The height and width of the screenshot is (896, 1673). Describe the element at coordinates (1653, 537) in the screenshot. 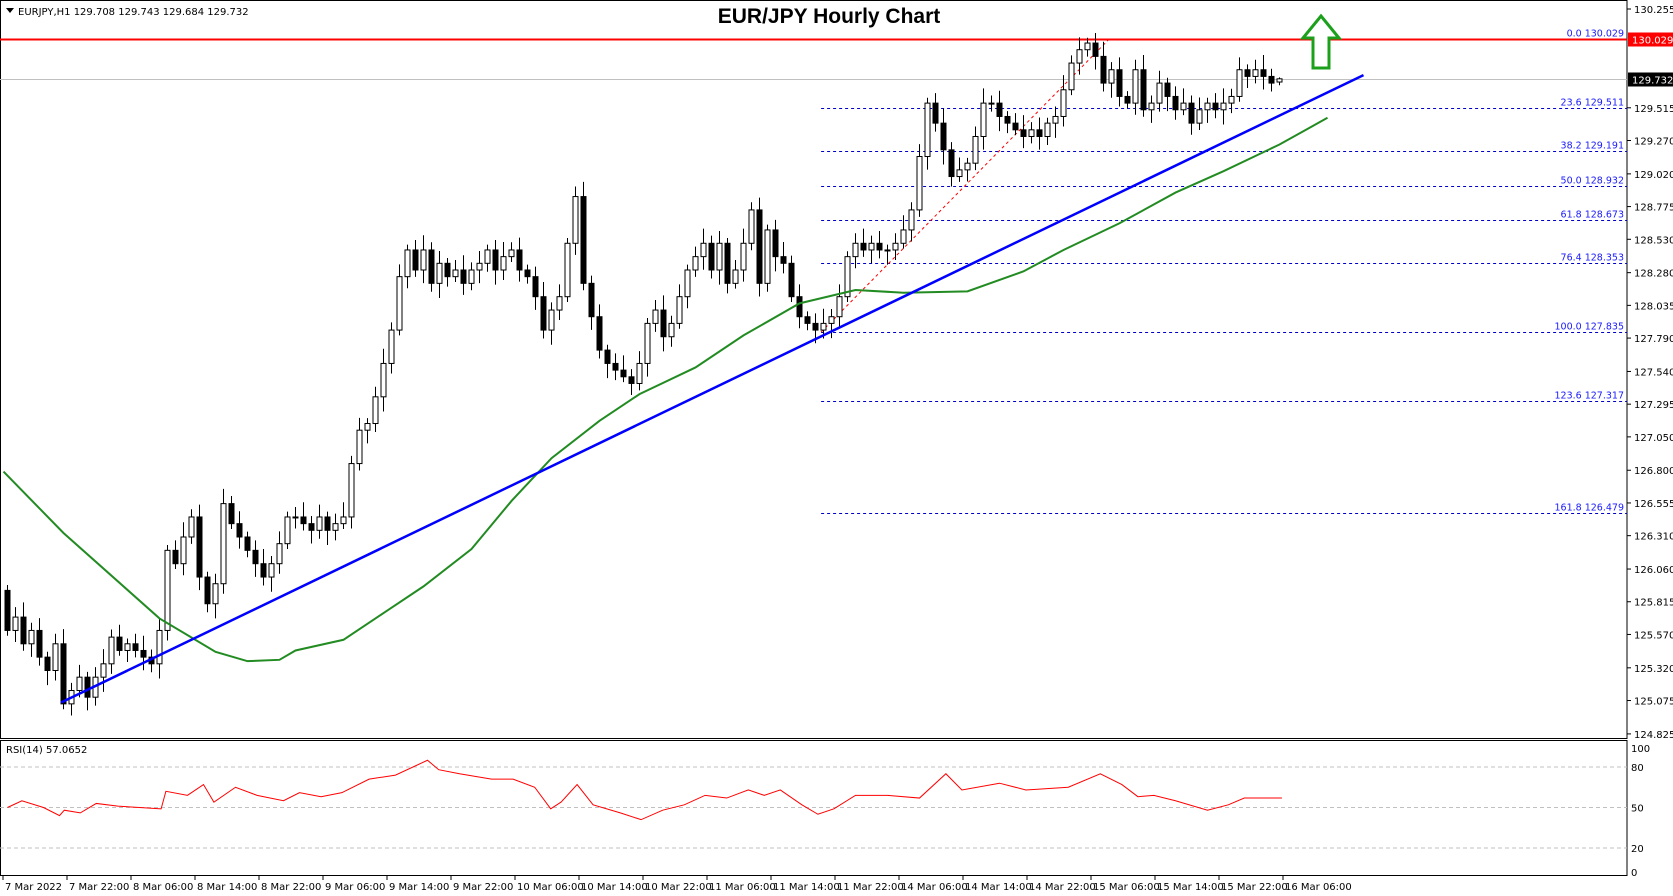

I see `price-tick-label: 126.310` at that location.